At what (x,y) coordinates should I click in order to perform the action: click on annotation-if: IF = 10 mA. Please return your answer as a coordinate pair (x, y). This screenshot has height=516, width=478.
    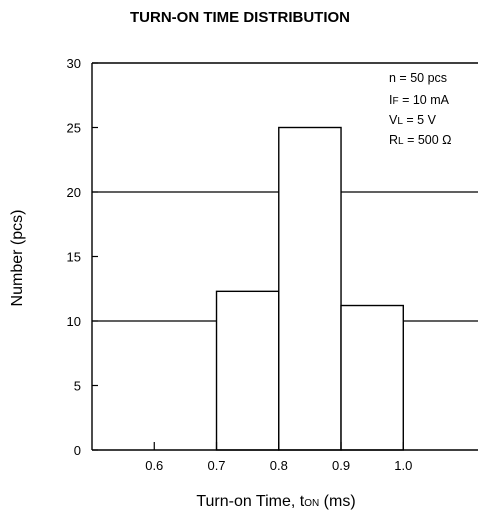
    Looking at the image, I should click on (419, 100).